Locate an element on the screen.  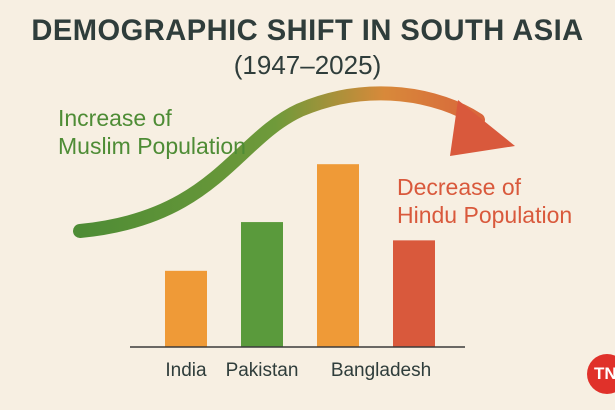
x-tick-label-india: India is located at coordinates (186, 370).